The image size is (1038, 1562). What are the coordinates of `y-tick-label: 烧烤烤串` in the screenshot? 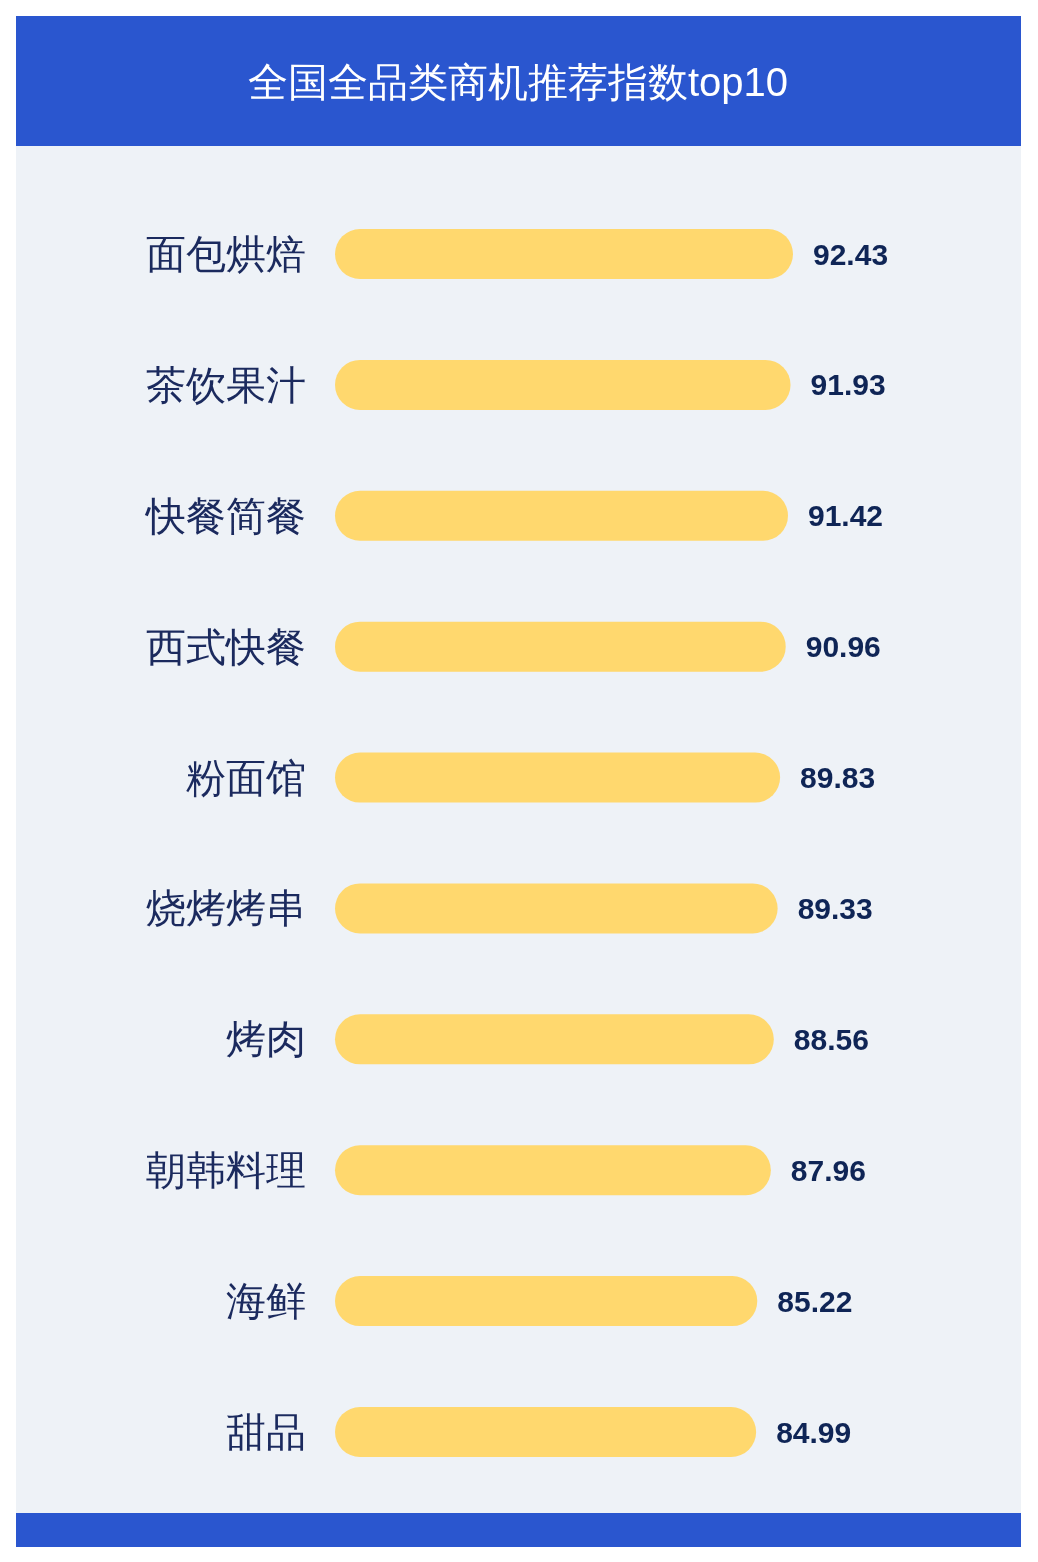 It's located at (226, 908).